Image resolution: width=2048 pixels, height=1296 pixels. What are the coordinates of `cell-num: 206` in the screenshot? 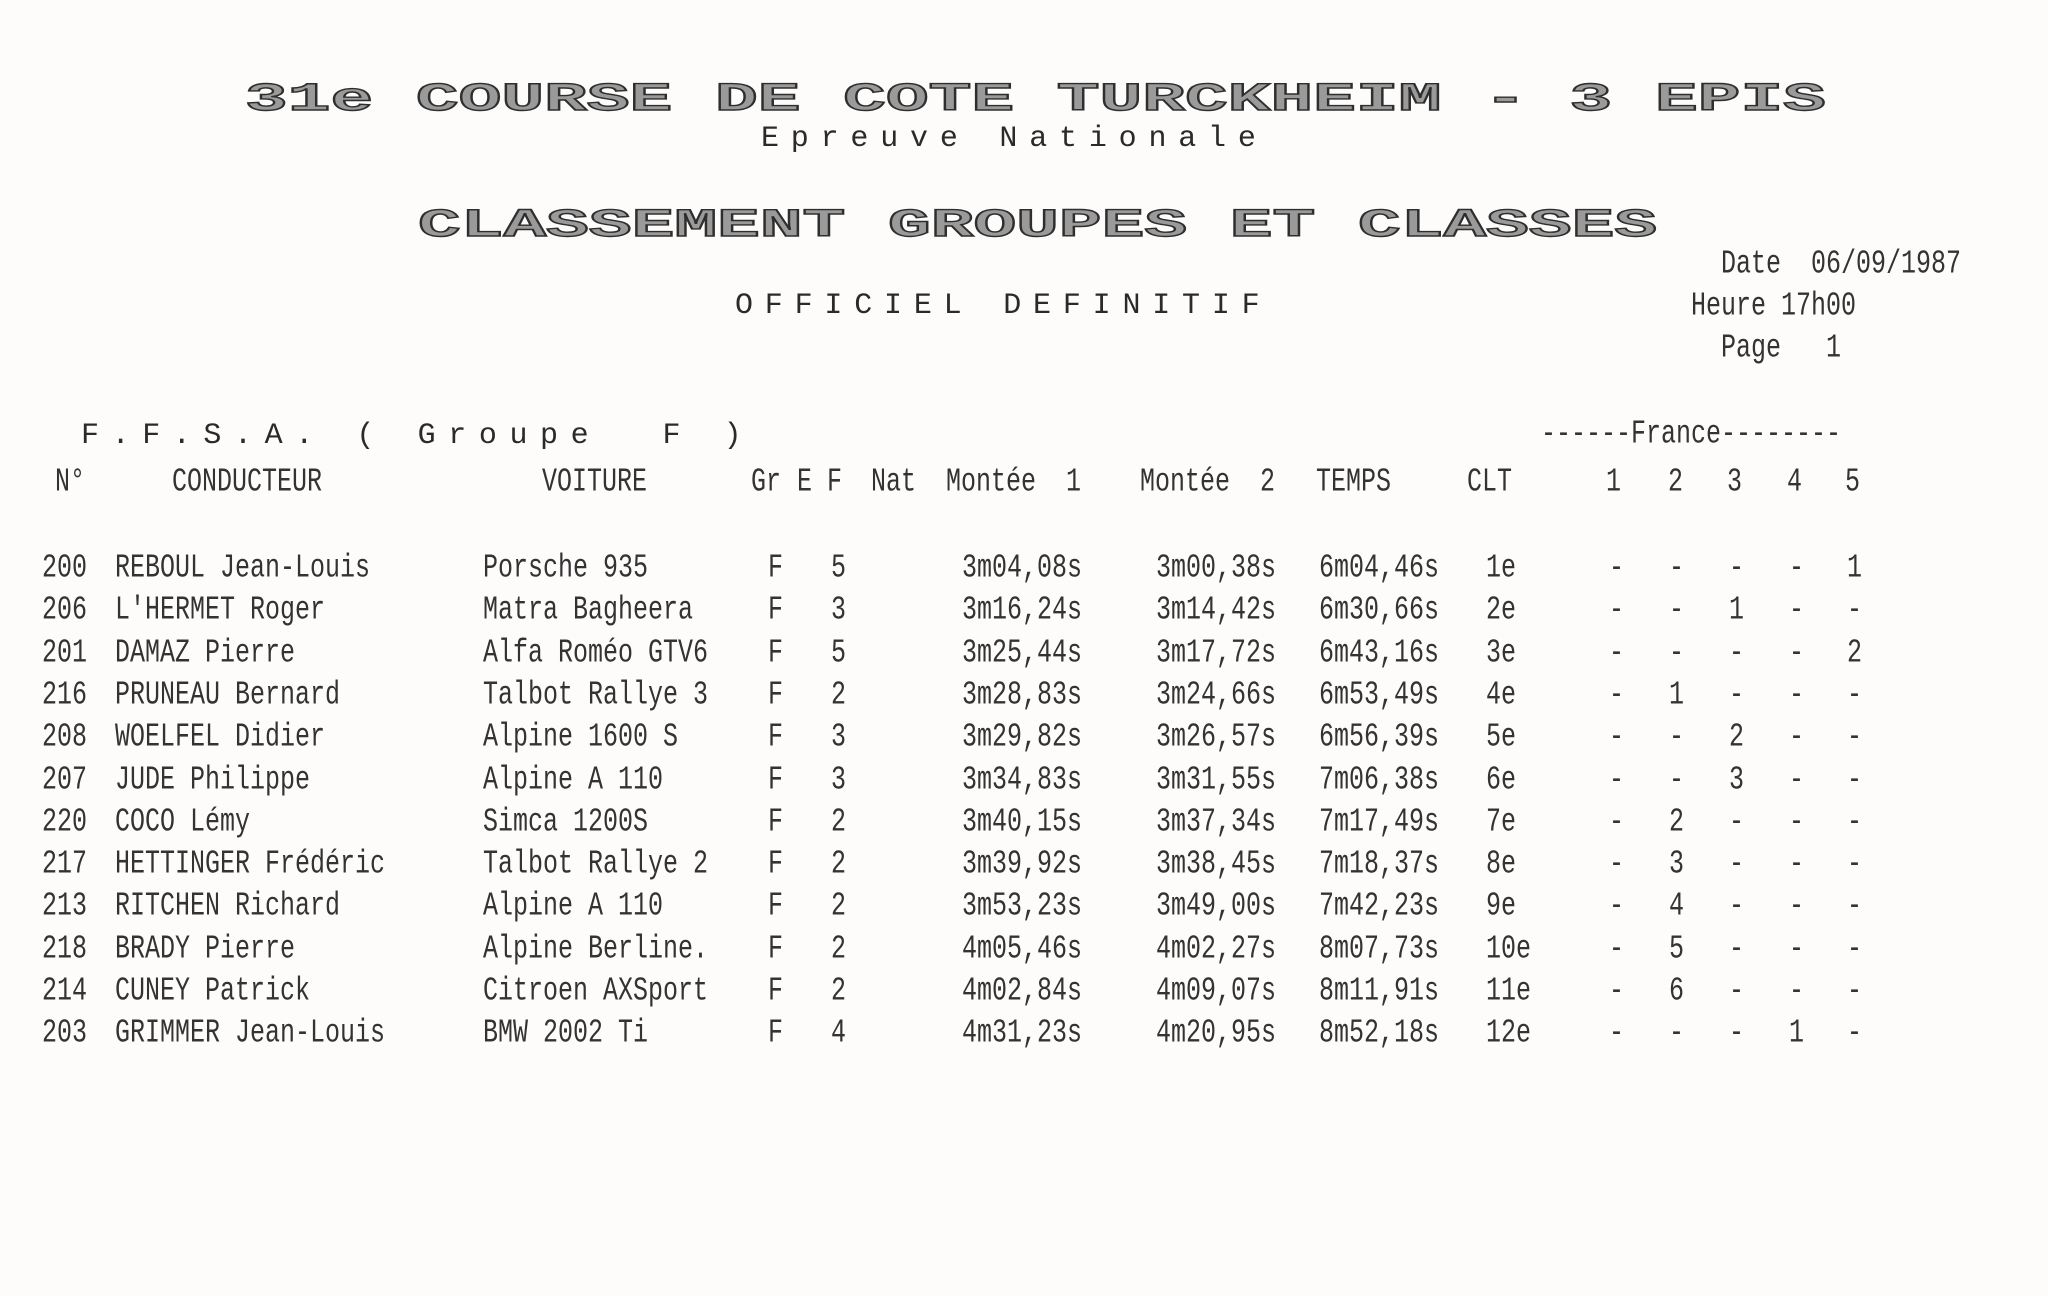 It's located at (65, 610).